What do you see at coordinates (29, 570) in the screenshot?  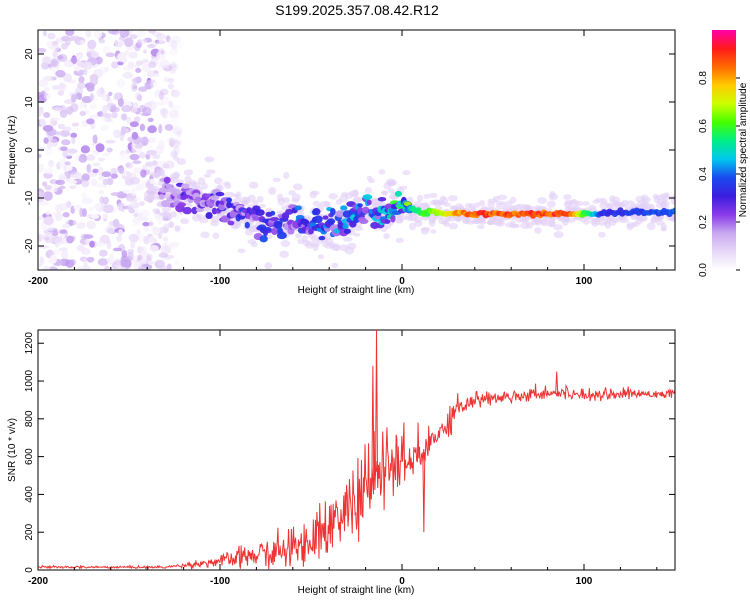 I see `snr-y-tick-label: 0` at bounding box center [29, 570].